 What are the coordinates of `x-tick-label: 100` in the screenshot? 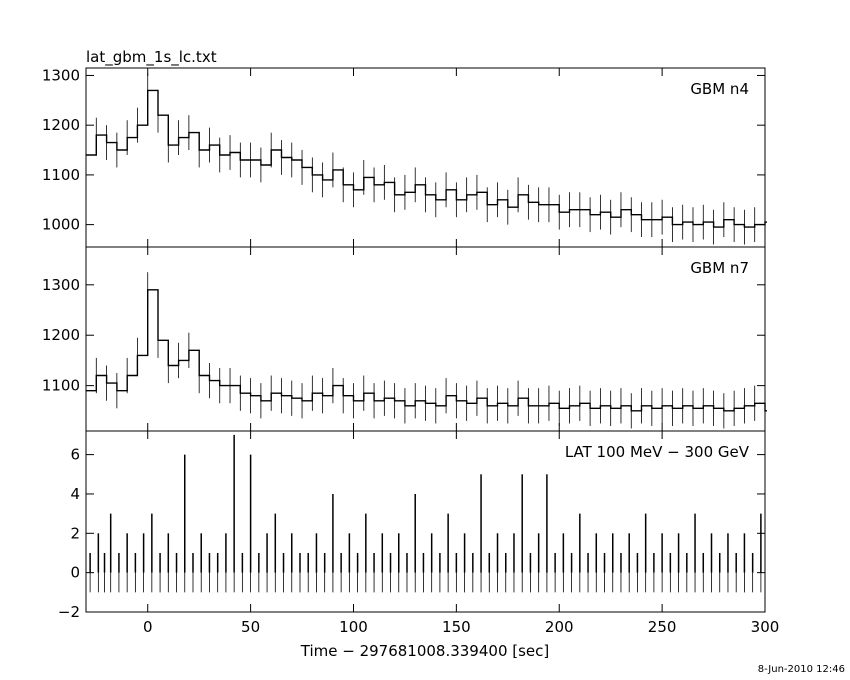 It's located at (353, 627).